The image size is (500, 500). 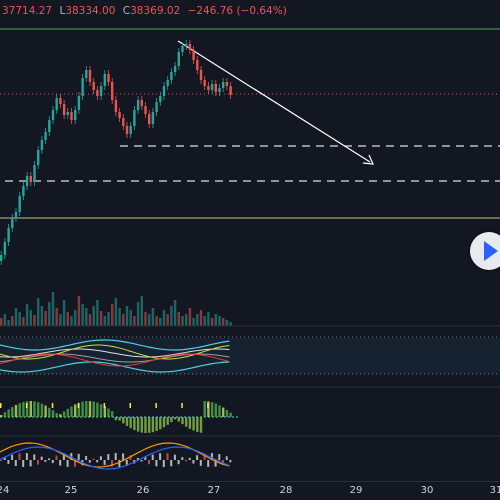 I want to click on play-button, so click(x=485, y=251).